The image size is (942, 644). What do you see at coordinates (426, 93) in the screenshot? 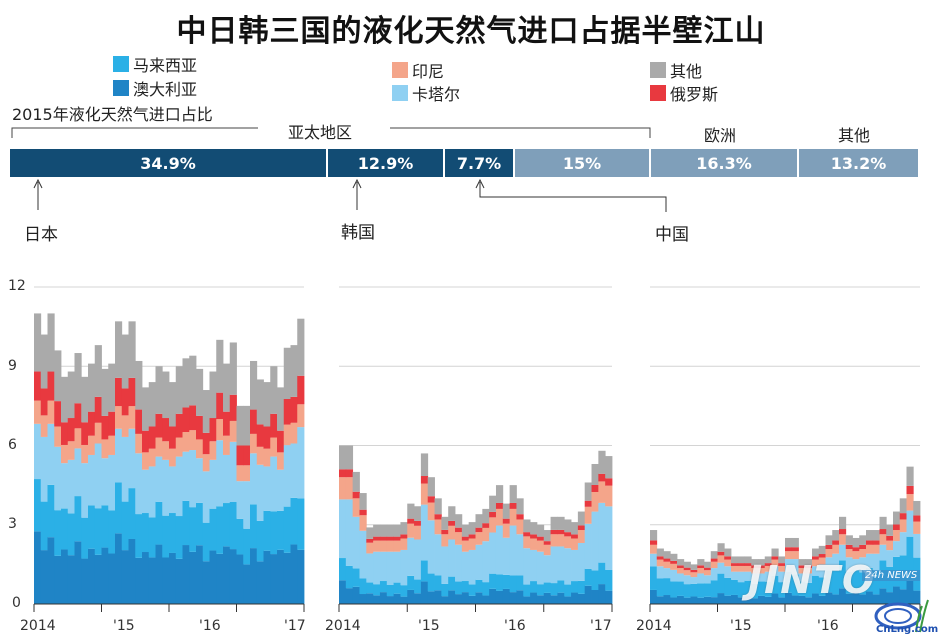
I see `legend-item-qatar: 卡塔尔` at bounding box center [426, 93].